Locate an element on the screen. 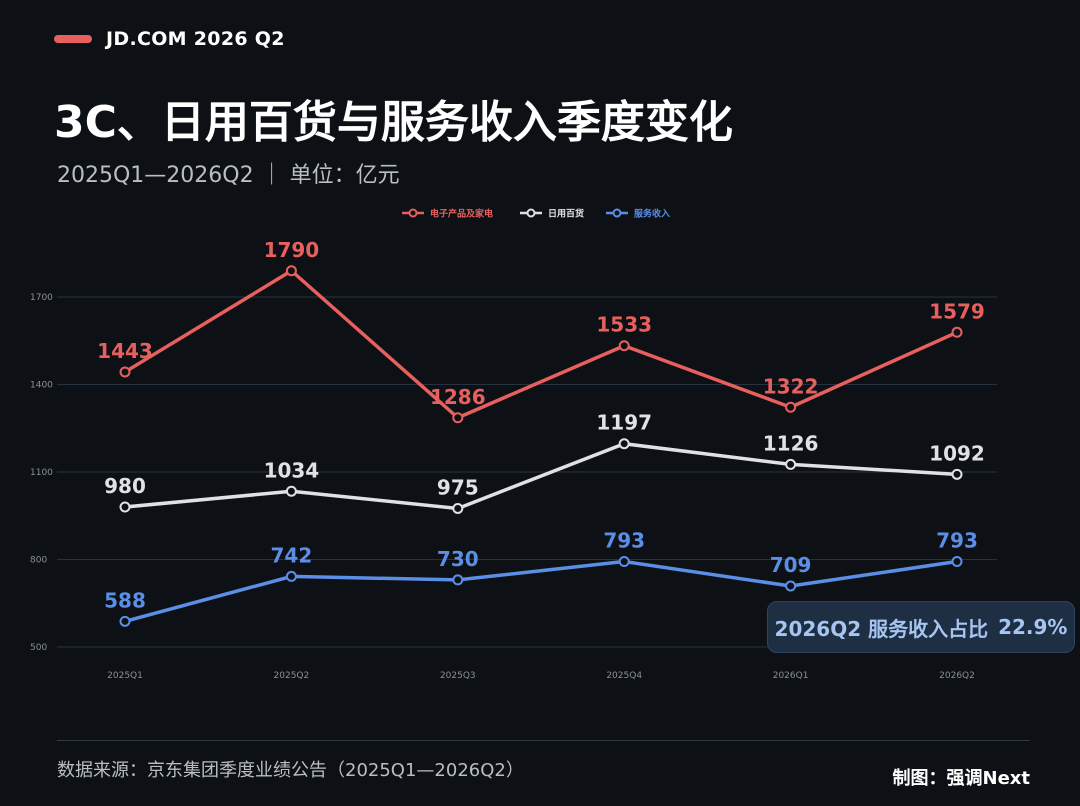  data-label: 1579 is located at coordinates (957, 311).